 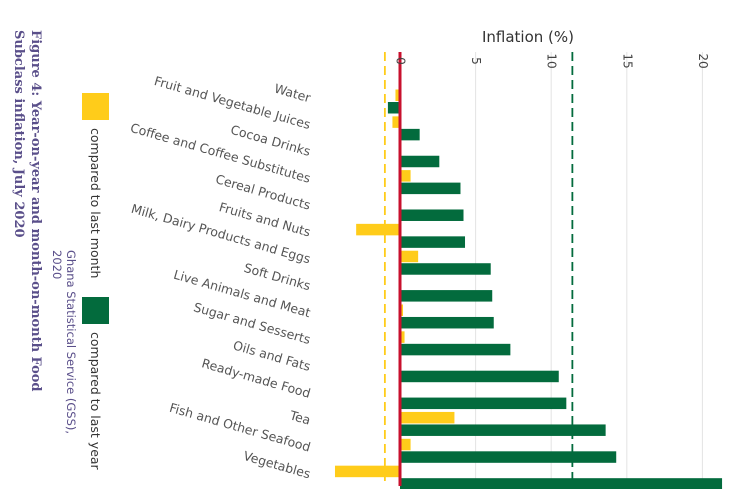 What do you see at coordinates (703, 60) in the screenshot?
I see `x-tick-label: 20` at bounding box center [703, 60].